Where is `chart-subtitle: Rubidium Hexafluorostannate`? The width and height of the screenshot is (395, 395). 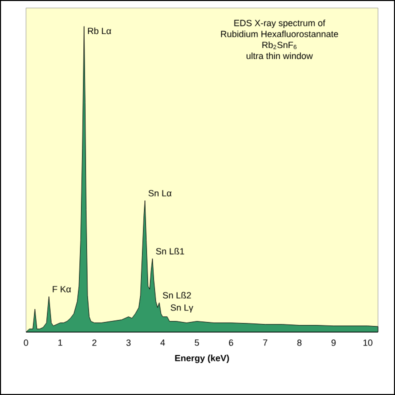
chart-subtitle: Rubidium Hexafluorostannate is located at coordinates (279, 34).